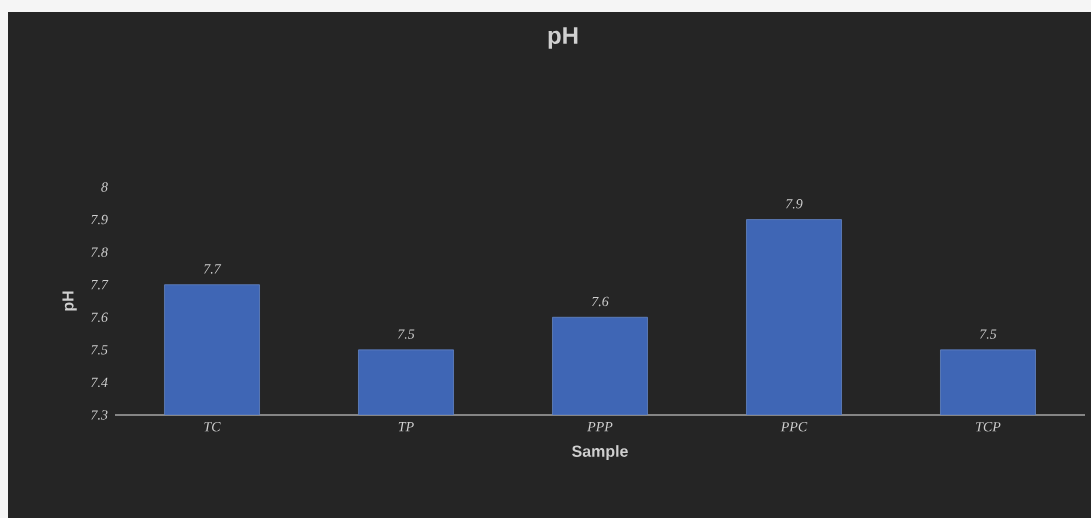  What do you see at coordinates (600, 301) in the screenshot?
I see `data-label: 7.6` at bounding box center [600, 301].